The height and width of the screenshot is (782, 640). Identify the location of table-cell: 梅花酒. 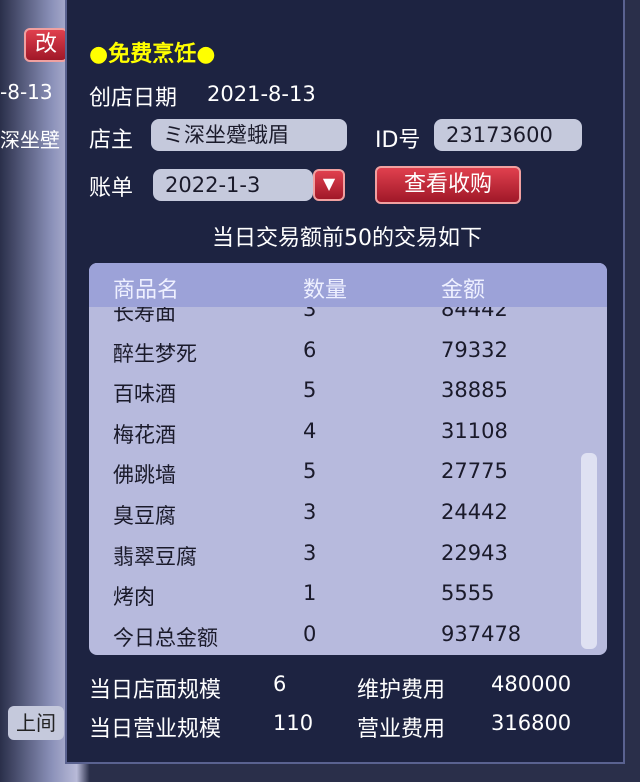
(144, 434).